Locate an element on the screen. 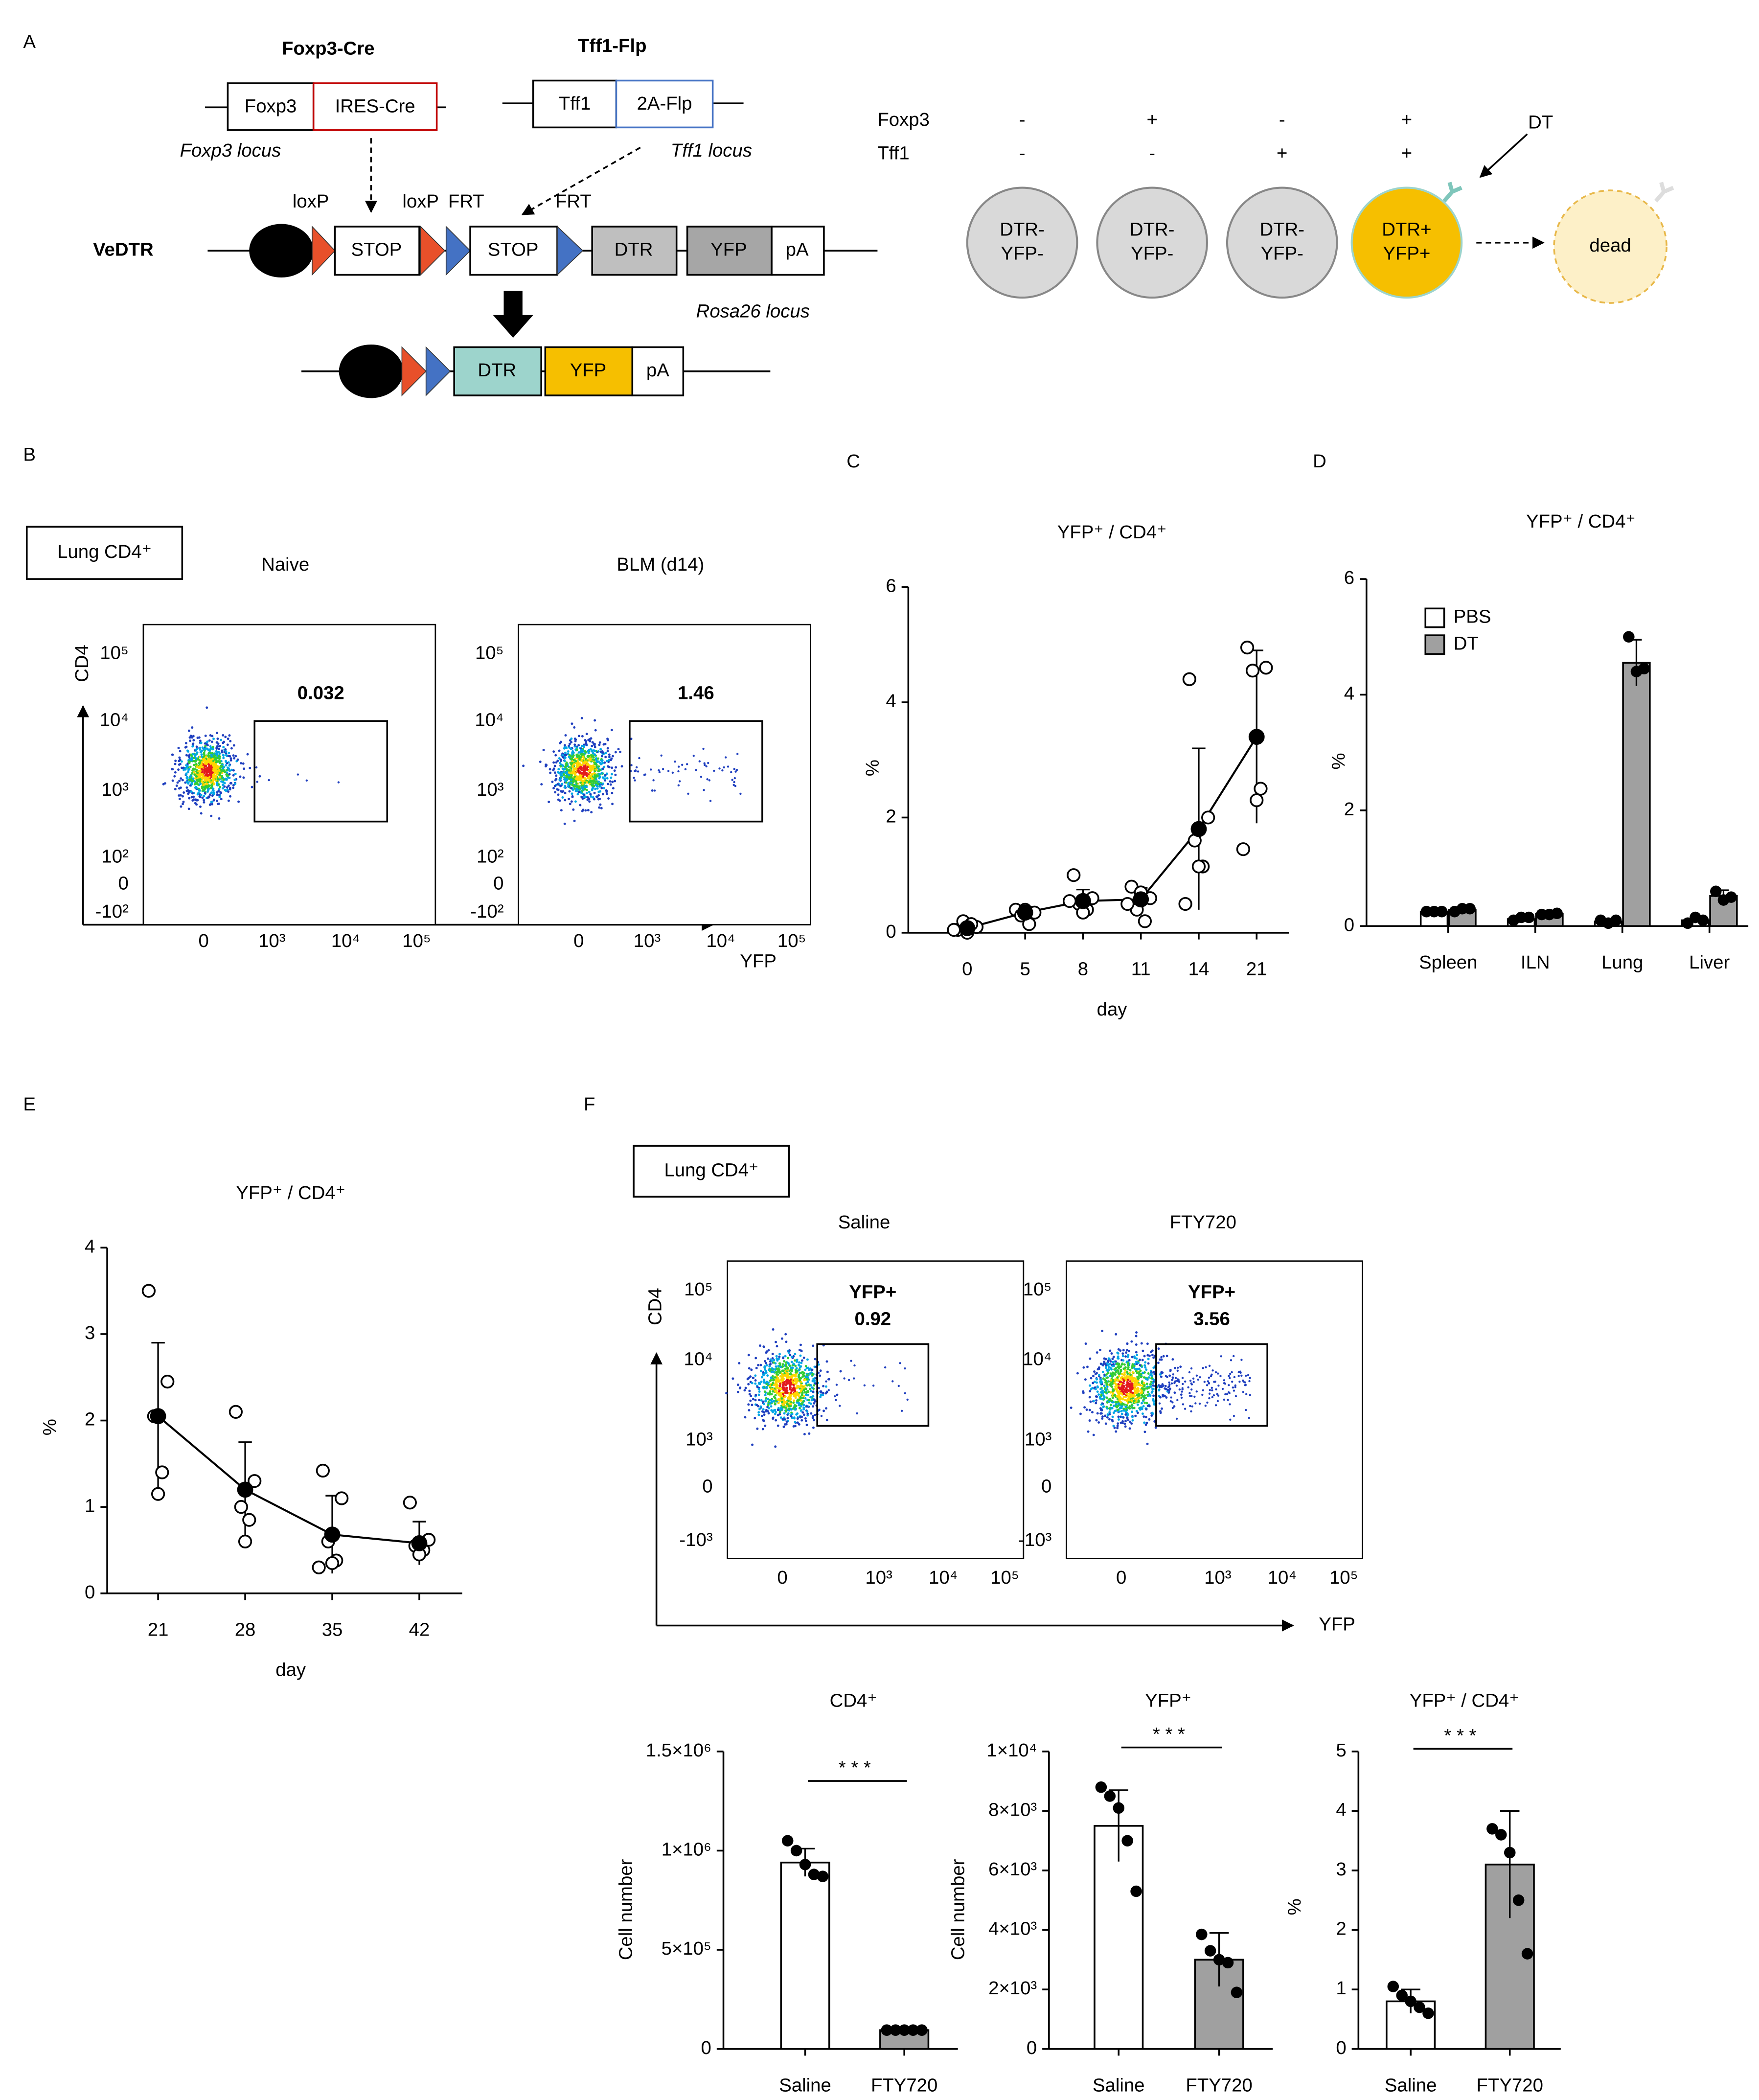 This screenshot has width=1759, height=2100. flow-tick-label: 10⁴ is located at coordinates (943, 1578).